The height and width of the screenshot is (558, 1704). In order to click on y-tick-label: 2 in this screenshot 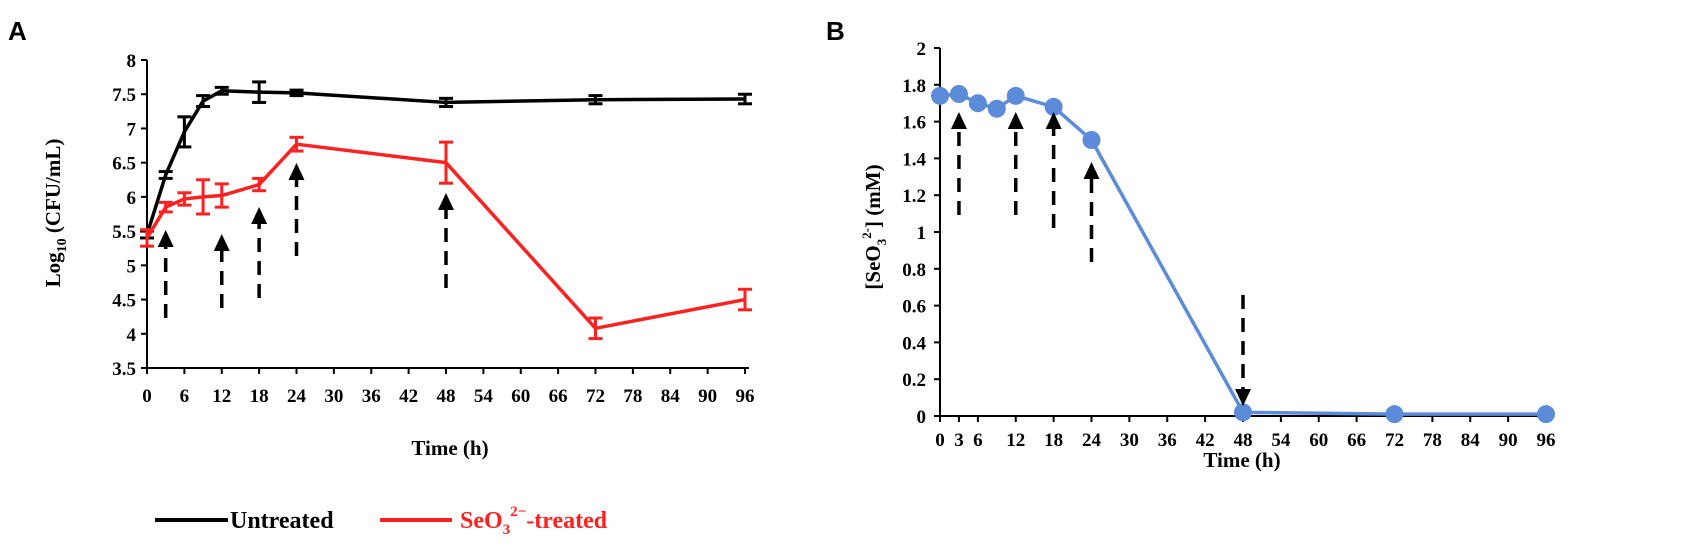, I will do `click(922, 49)`.